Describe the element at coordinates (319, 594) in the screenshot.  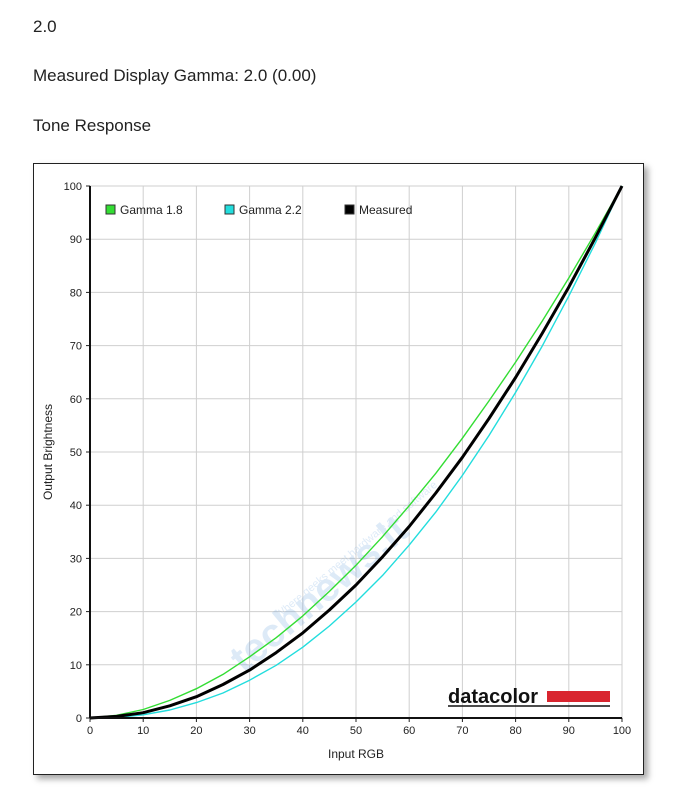
I see `watermark-brand: technews.lt` at that location.